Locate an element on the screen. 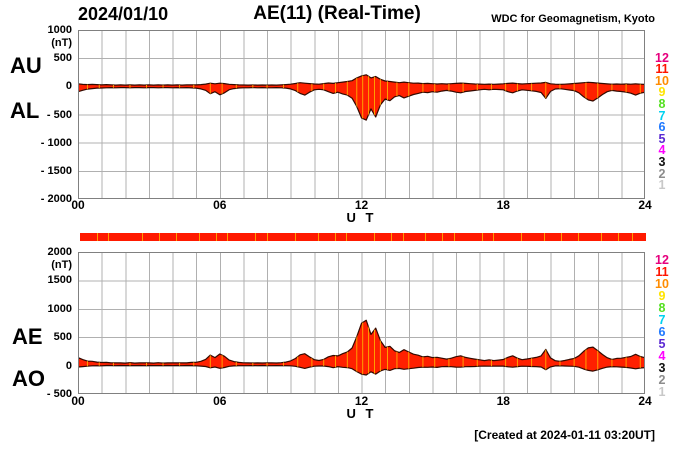  created-timestamp: [Created at 2024-01-11 03:20UT] is located at coordinates (564, 435).